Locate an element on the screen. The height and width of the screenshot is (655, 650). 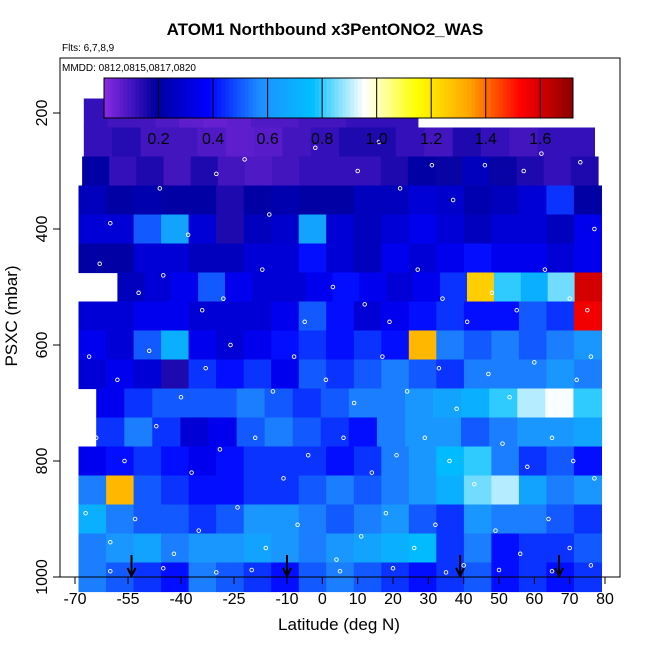
x-tick-label: -10 is located at coordinates (286, 599).